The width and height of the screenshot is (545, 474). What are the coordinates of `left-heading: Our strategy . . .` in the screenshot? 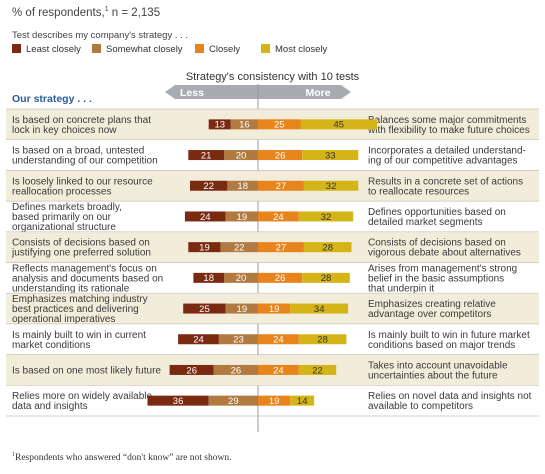 It's located at (52, 99).